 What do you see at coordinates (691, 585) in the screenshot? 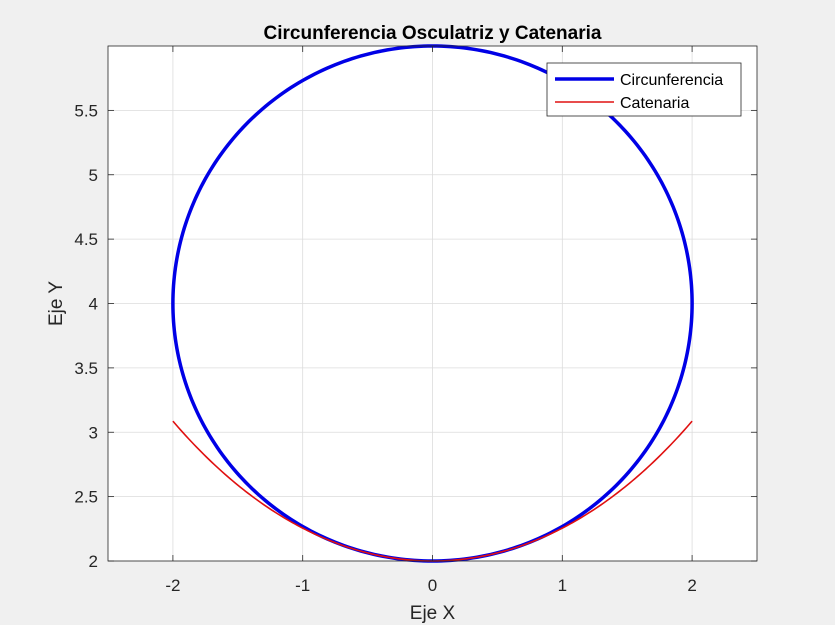
I see `x-tick-label: 2` at bounding box center [691, 585].